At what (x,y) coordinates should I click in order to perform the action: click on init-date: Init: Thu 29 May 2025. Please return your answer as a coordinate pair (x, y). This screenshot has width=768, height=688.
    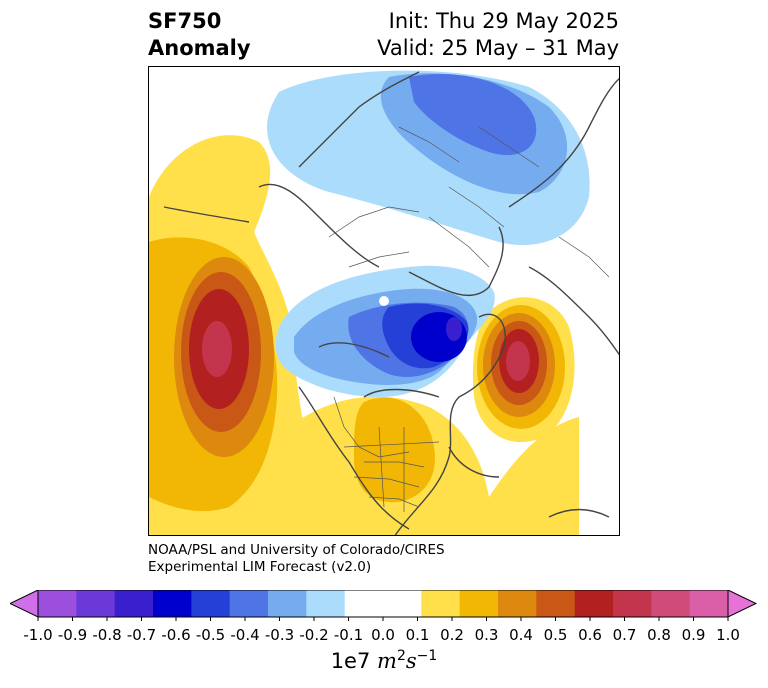
    Looking at the image, I should click on (503, 21).